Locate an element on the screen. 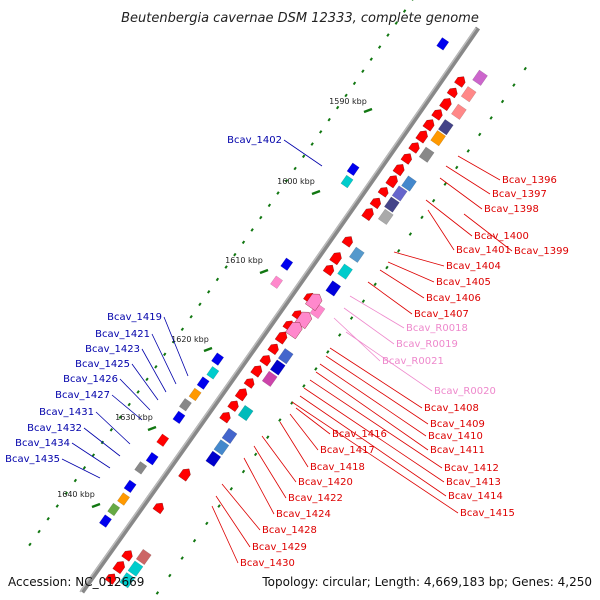 Image resolution: width=600 pixels, height=600 pixels. gene-label: Bcav_1405 is located at coordinates (463, 282).